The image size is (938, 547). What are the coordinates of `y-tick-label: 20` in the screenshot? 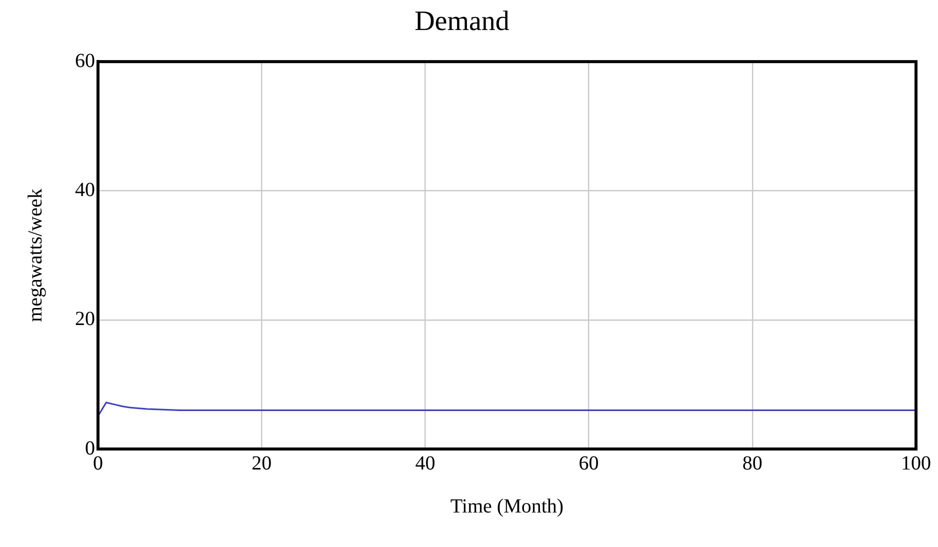 It's located at (85, 319).